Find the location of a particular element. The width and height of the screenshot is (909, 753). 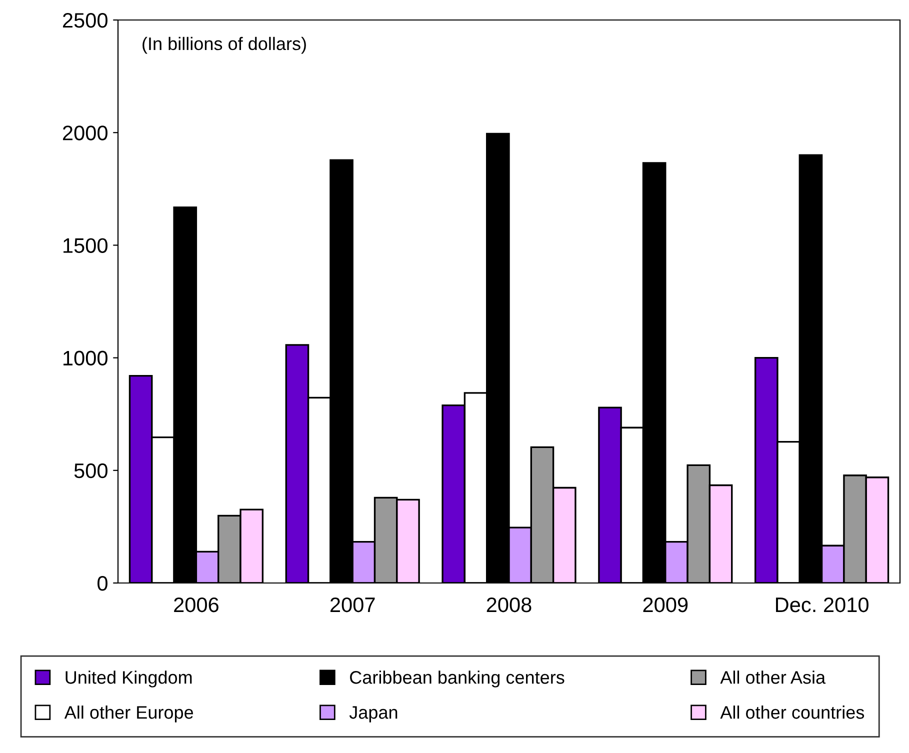

y-tick-label: 0 is located at coordinates (103, 583).